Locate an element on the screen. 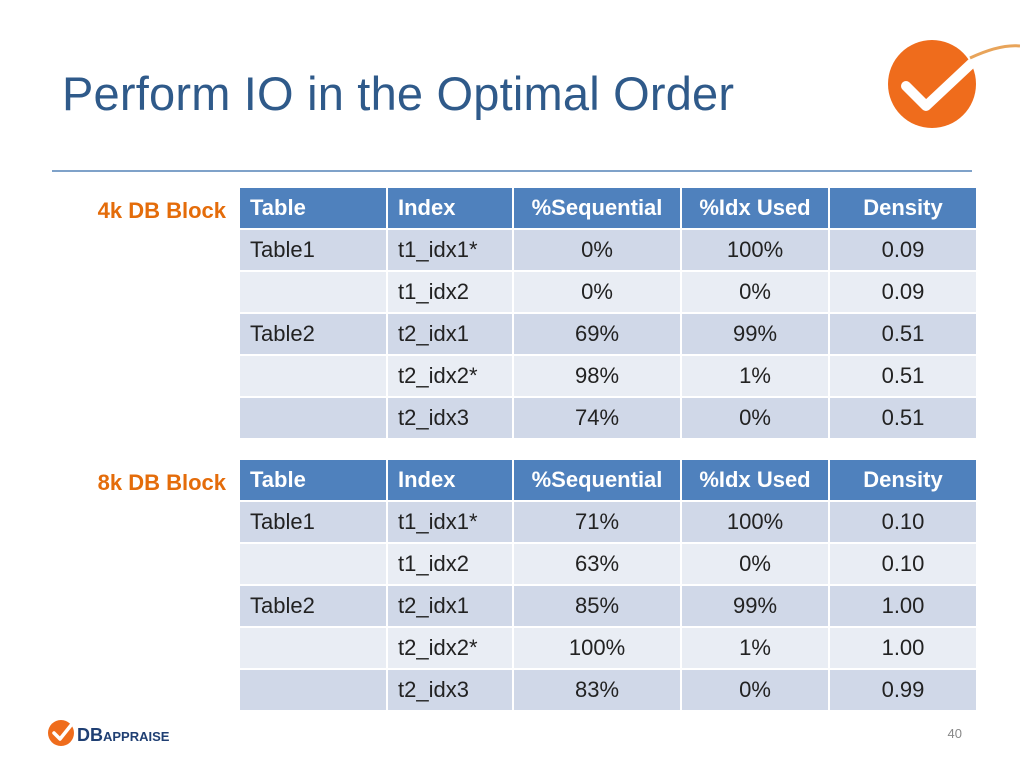  table-row: Table1 t1_idx1* 71% 100% 0.10 is located at coordinates (608, 522).